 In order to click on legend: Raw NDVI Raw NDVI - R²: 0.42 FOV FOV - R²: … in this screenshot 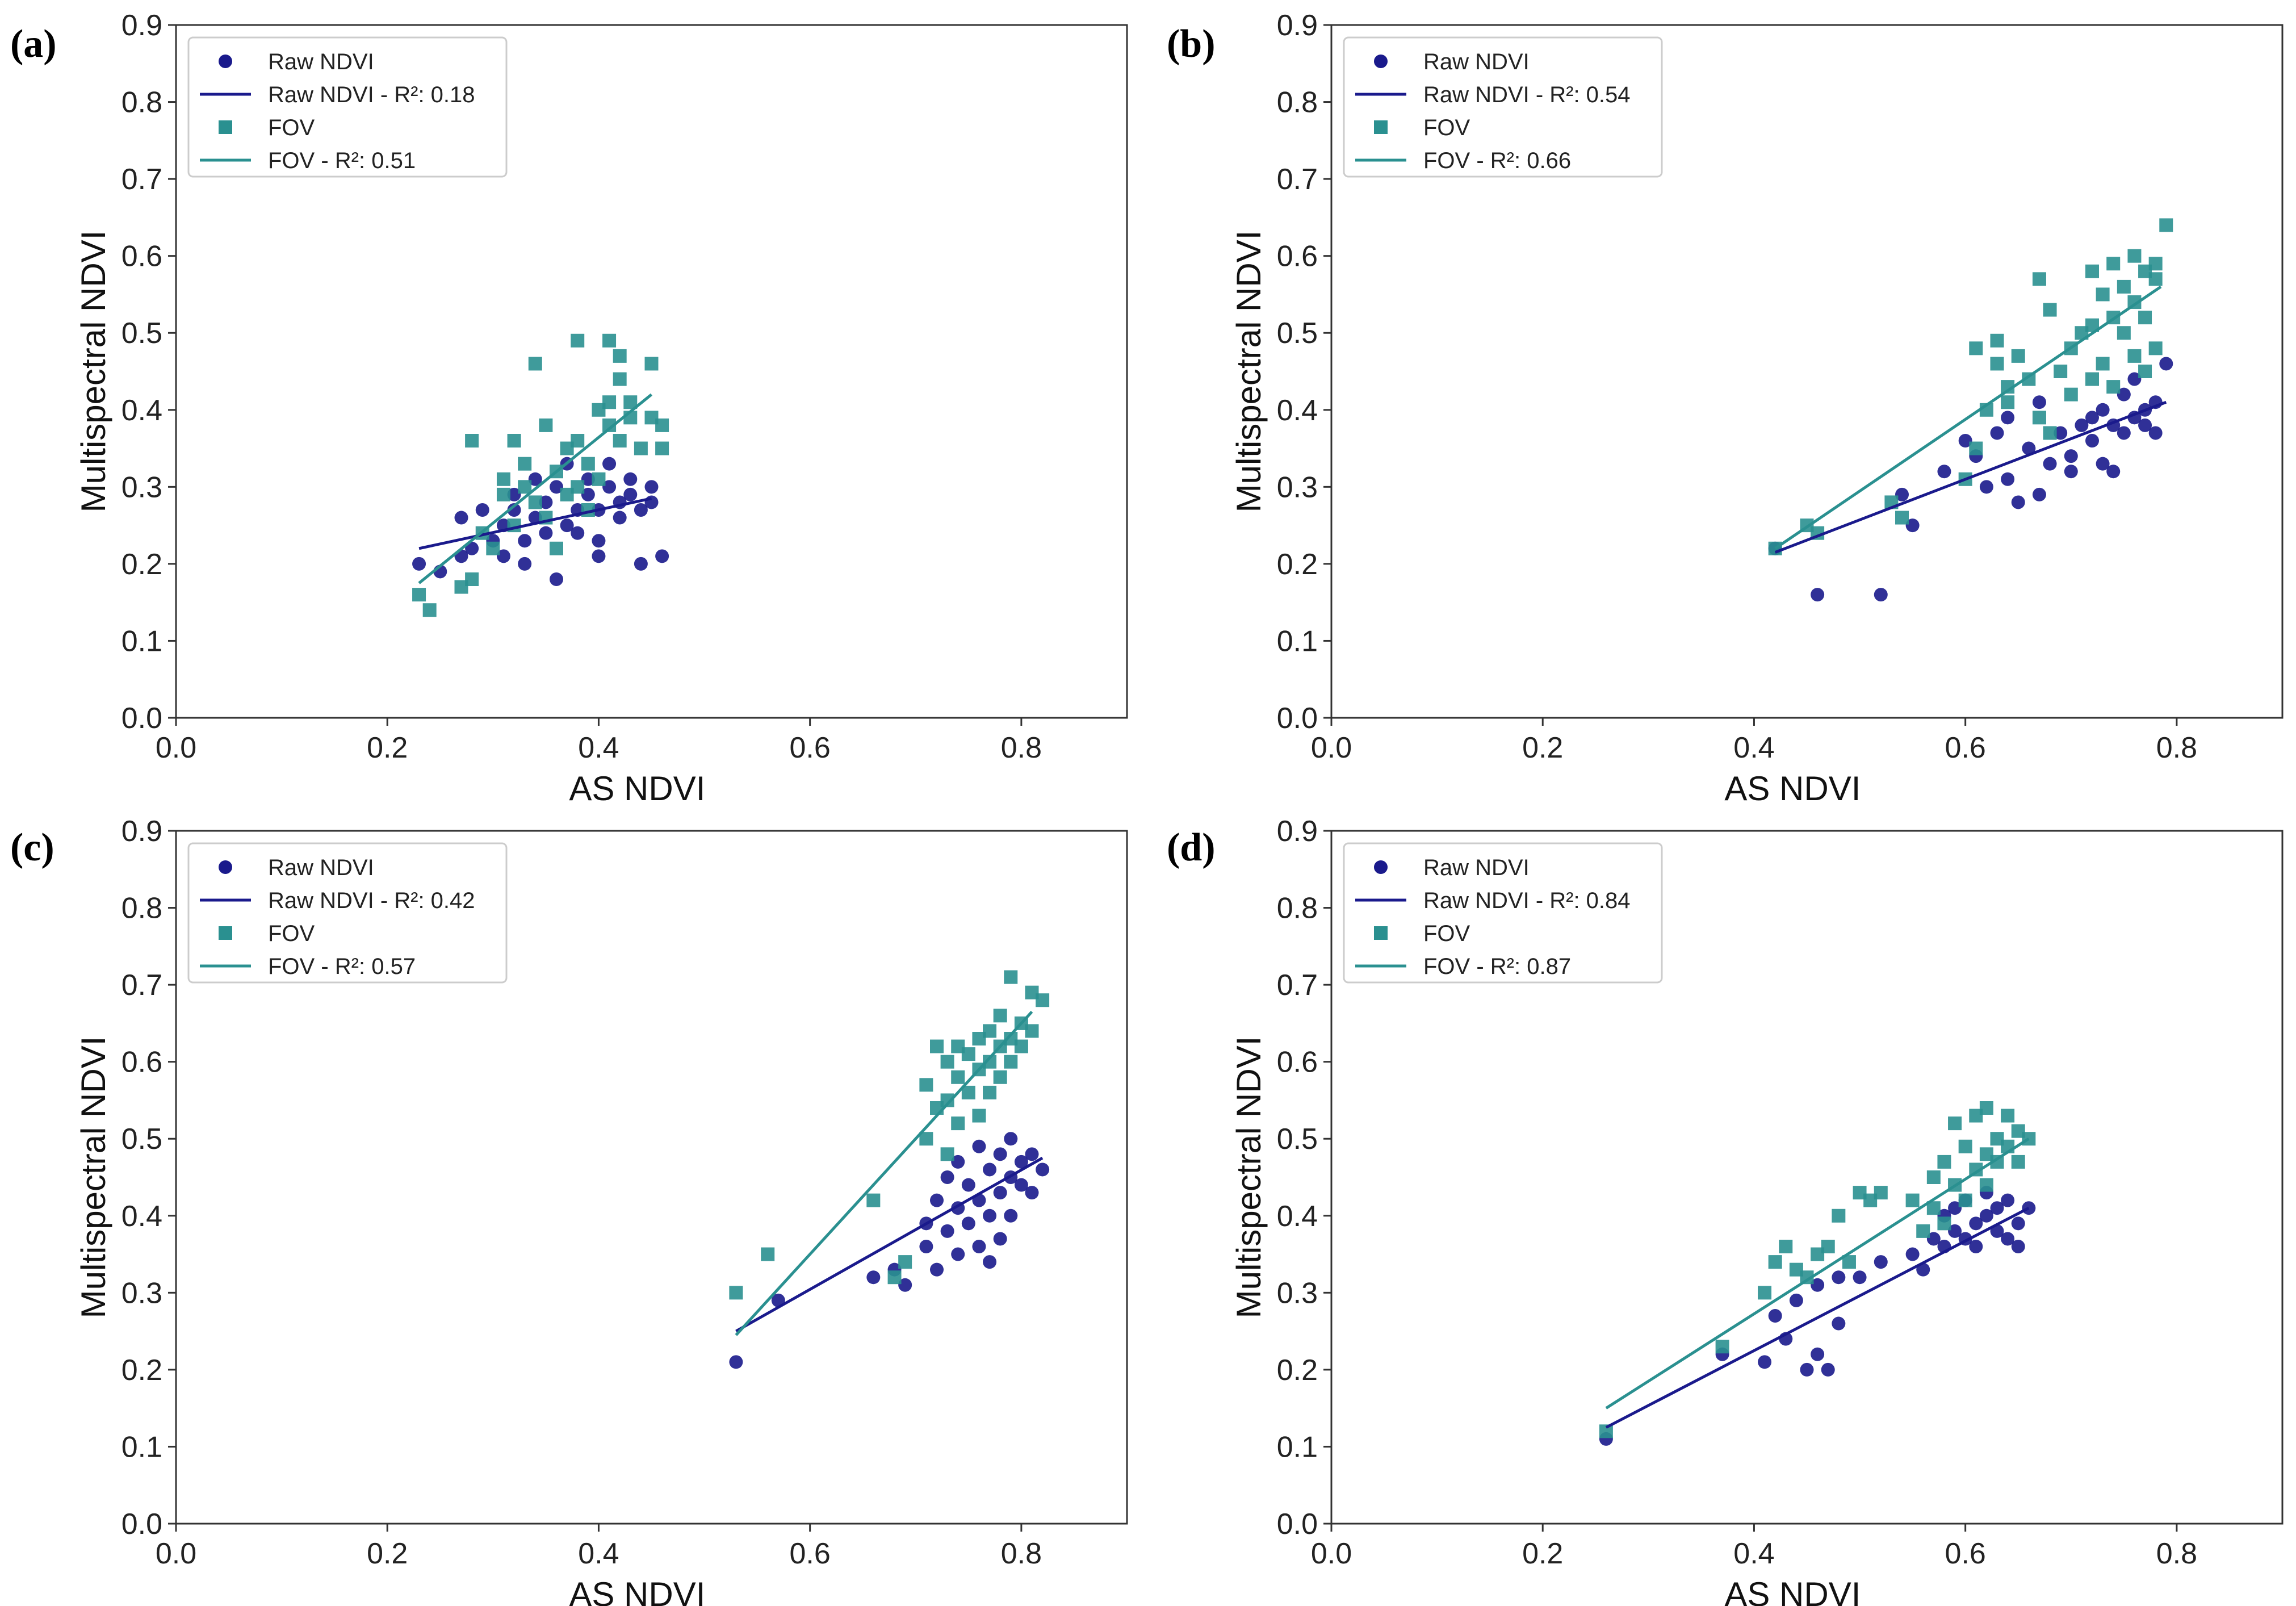, I will do `click(348, 913)`.